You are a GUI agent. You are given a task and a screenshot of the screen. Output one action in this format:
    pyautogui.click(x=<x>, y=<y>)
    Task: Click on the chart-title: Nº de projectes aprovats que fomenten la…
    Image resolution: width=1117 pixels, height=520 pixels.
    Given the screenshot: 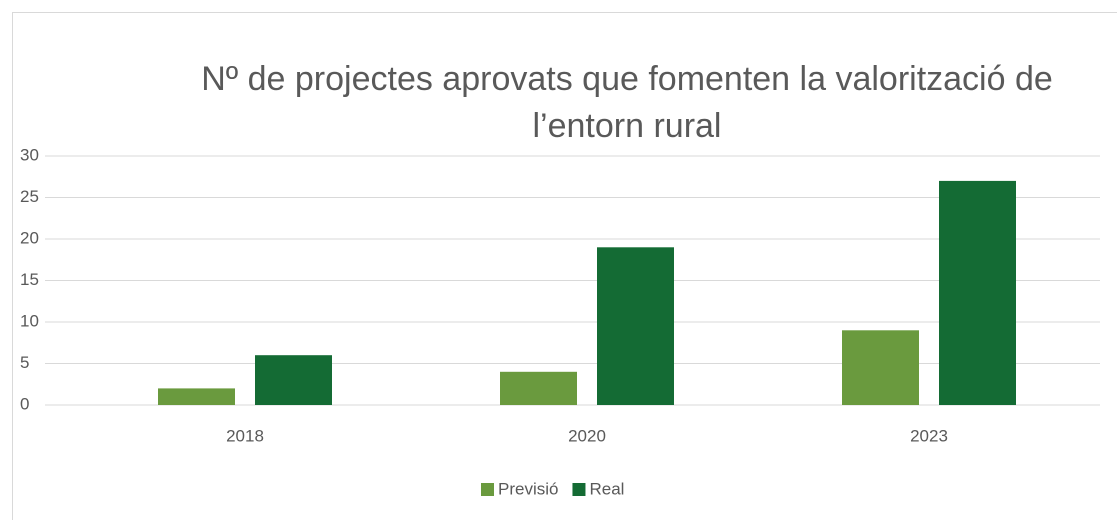 What is the action you would take?
    pyautogui.click(x=627, y=102)
    